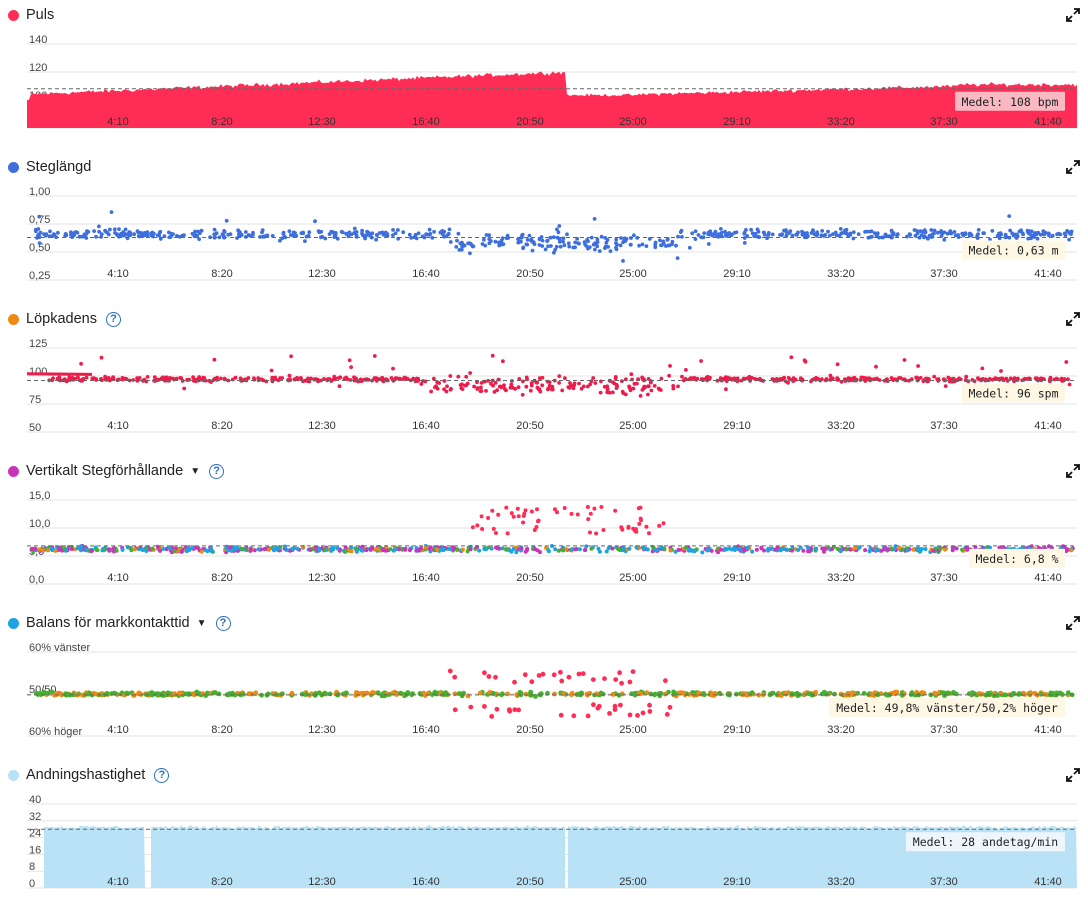  What do you see at coordinates (1010, 102) in the screenshot?
I see `mean-label: Medel: 108 bpm` at bounding box center [1010, 102].